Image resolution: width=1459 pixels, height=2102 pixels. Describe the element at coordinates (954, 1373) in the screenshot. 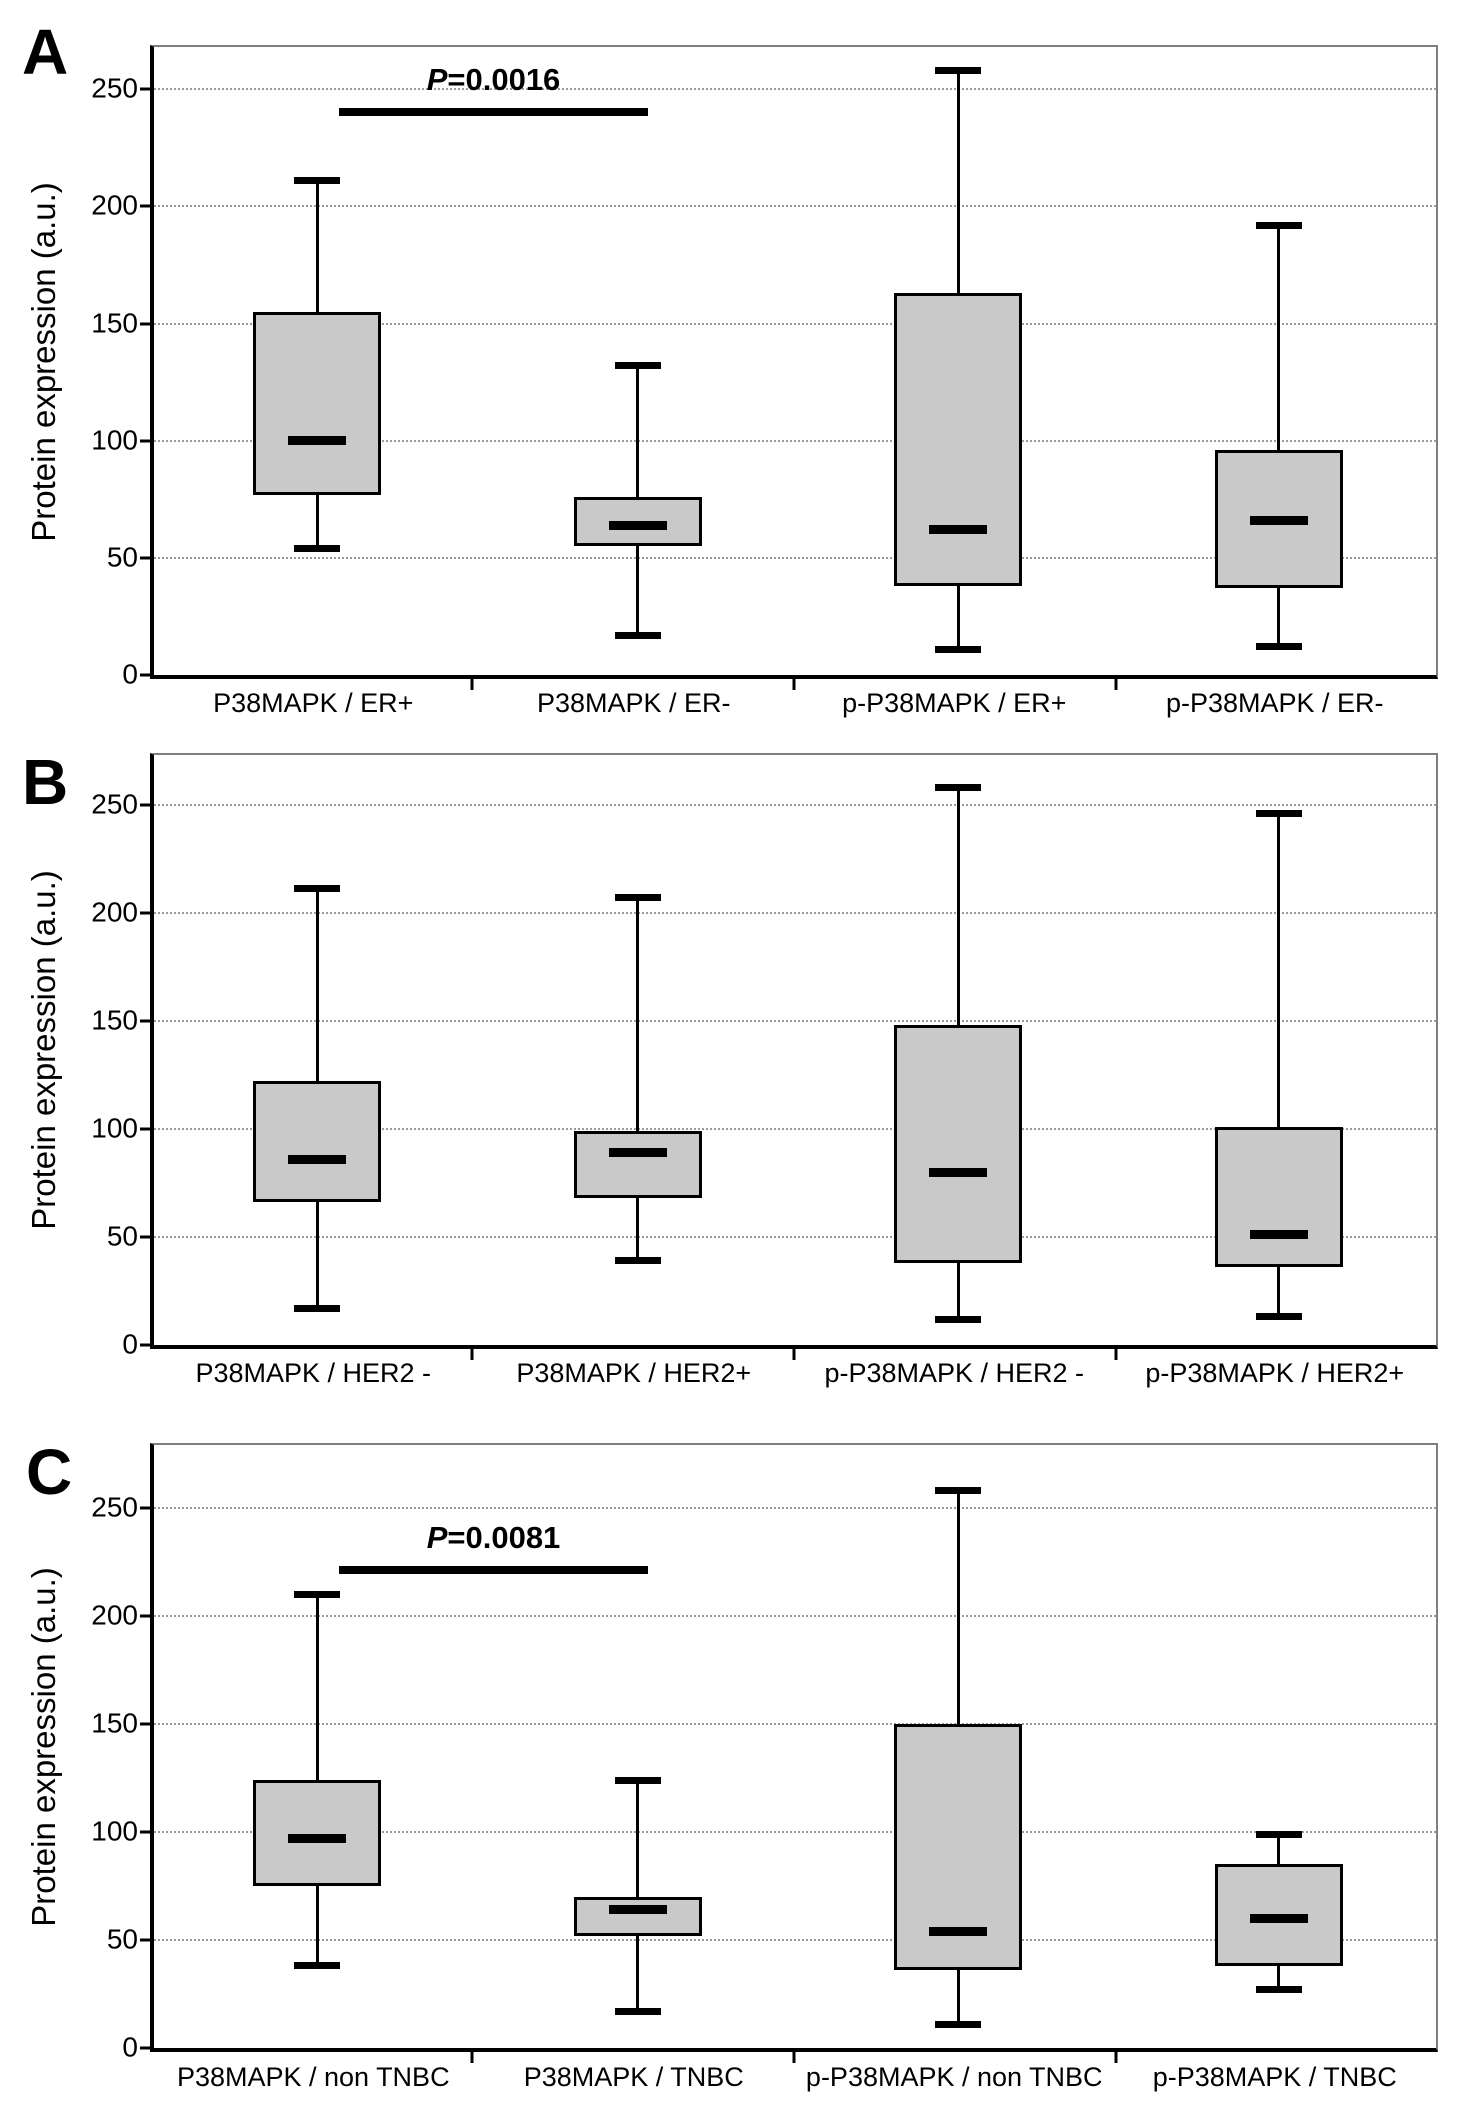

I see `x-axis-category-label: p-P38MAPK / HER2 -` at that location.